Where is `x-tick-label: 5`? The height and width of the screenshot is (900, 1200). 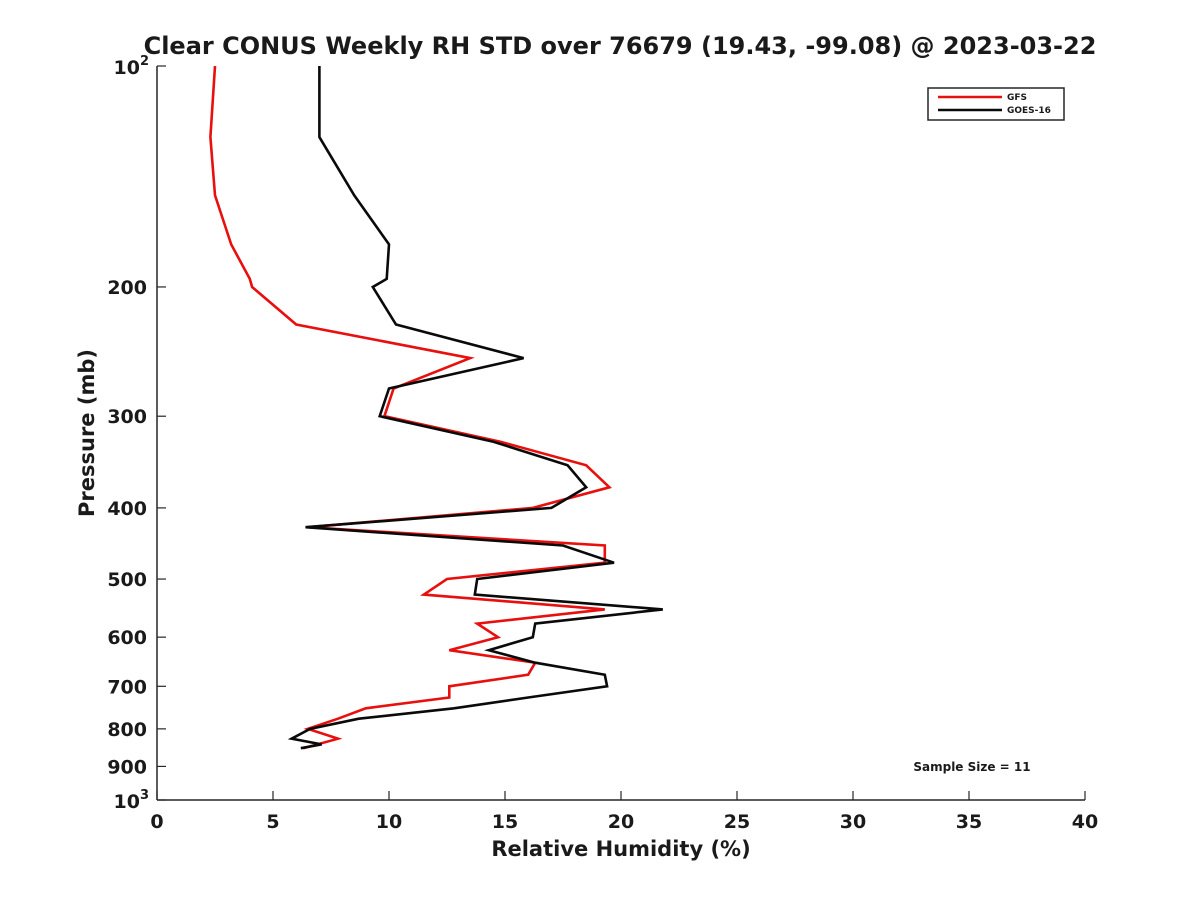
x-tick-label: 5 is located at coordinates (272, 822).